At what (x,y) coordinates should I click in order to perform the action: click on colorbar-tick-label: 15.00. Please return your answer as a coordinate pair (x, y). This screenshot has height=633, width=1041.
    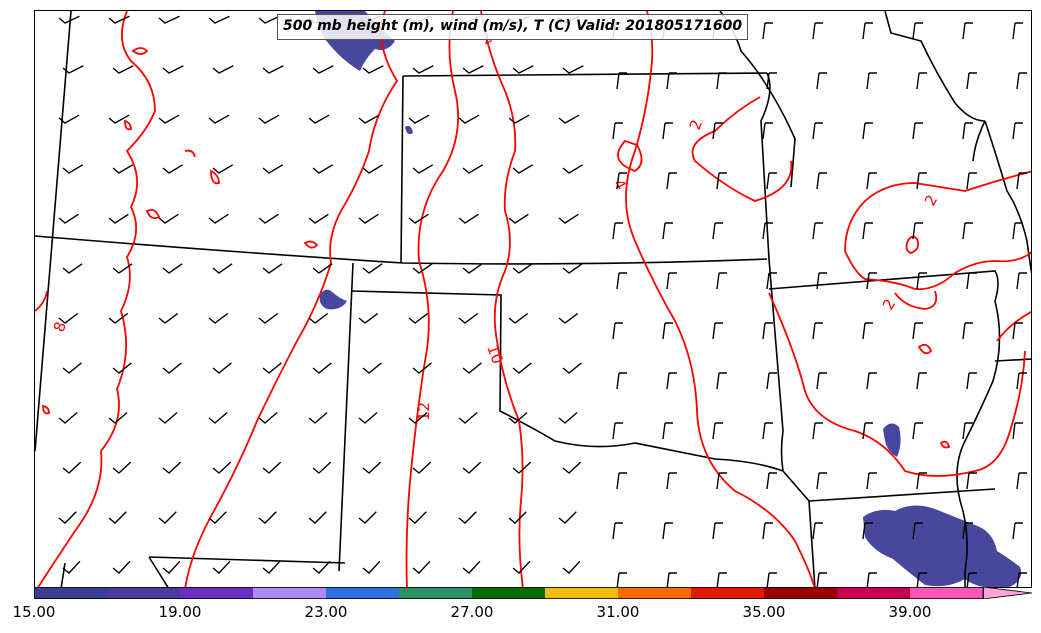
    Looking at the image, I should click on (34, 612).